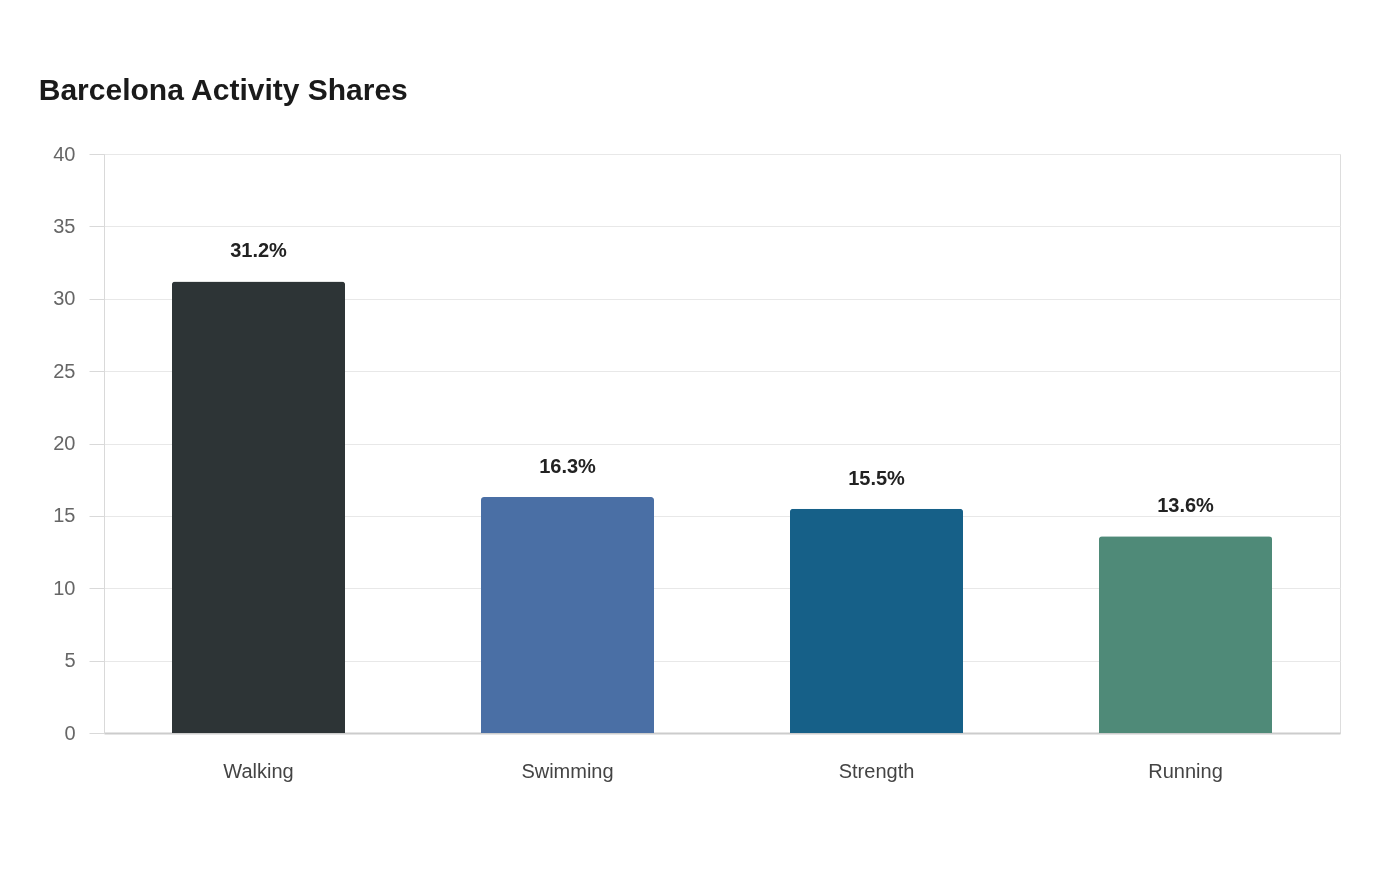 The width and height of the screenshot is (1400, 880). What do you see at coordinates (70, 732) in the screenshot?
I see `y-tick-label: 0` at bounding box center [70, 732].